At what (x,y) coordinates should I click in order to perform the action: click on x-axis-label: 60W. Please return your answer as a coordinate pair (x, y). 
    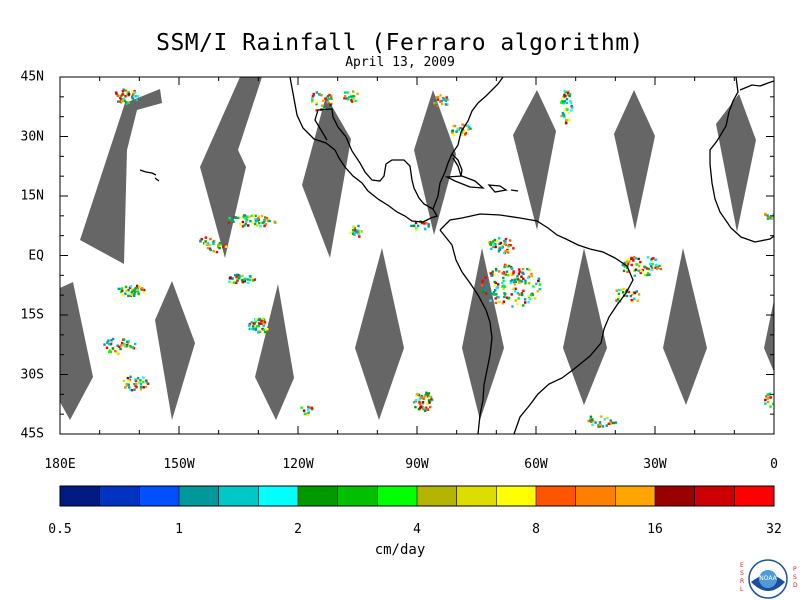
    Looking at the image, I should click on (536, 464).